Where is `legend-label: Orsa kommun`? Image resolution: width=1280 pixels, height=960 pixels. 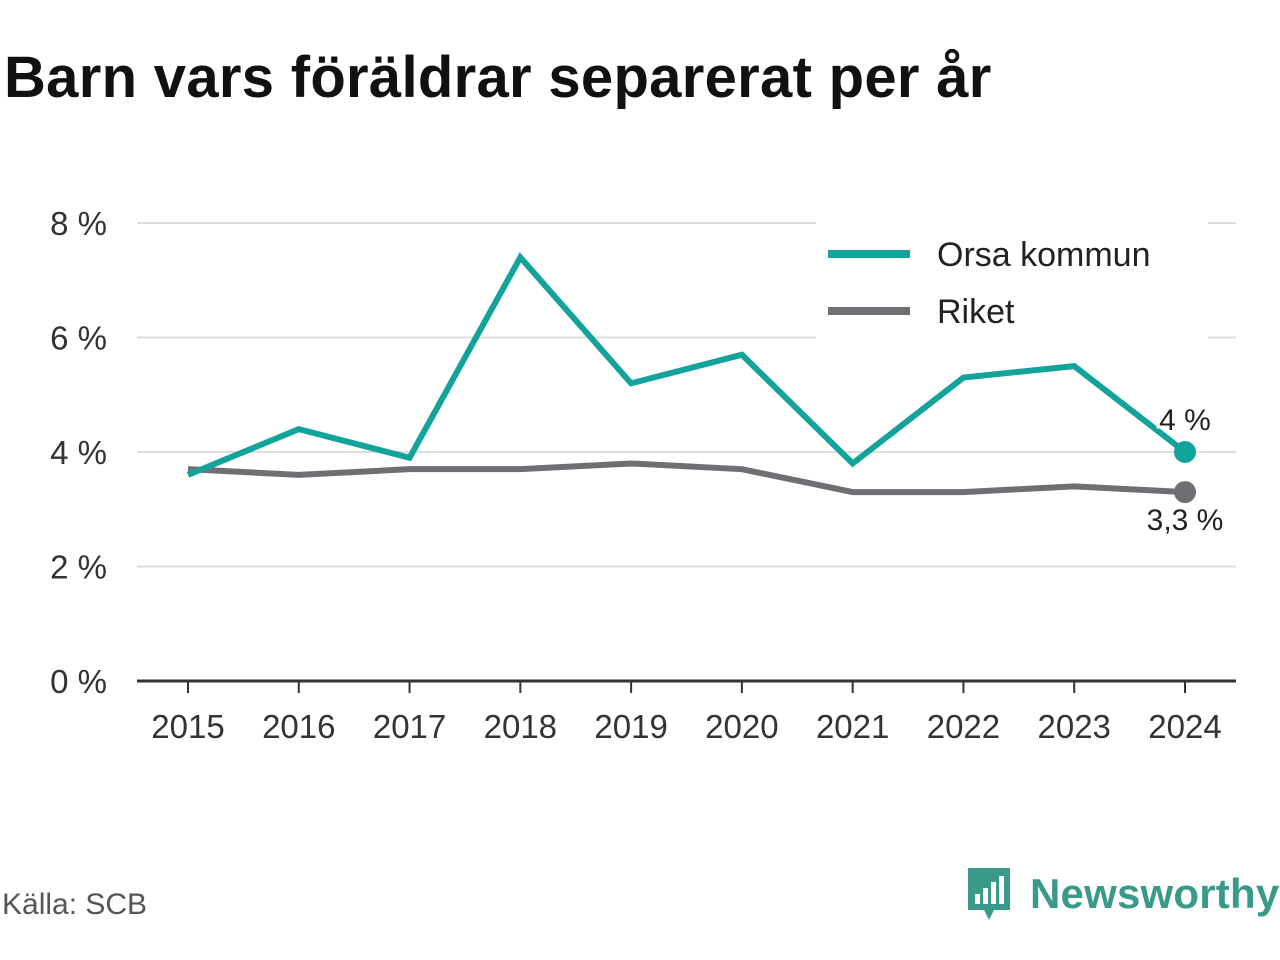 legend-label: Orsa kommun is located at coordinates (1044, 255).